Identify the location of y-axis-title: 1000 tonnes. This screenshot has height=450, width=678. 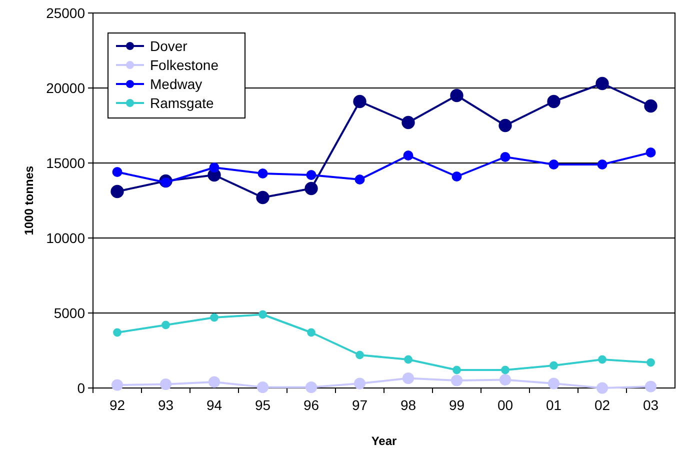
(29, 201).